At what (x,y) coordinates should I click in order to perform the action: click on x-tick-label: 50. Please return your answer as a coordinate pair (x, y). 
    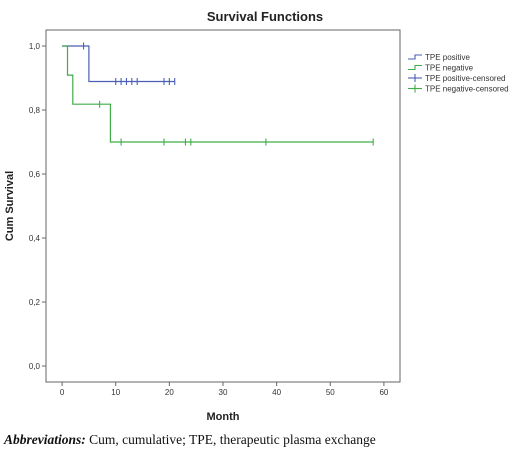
    Looking at the image, I should click on (330, 392).